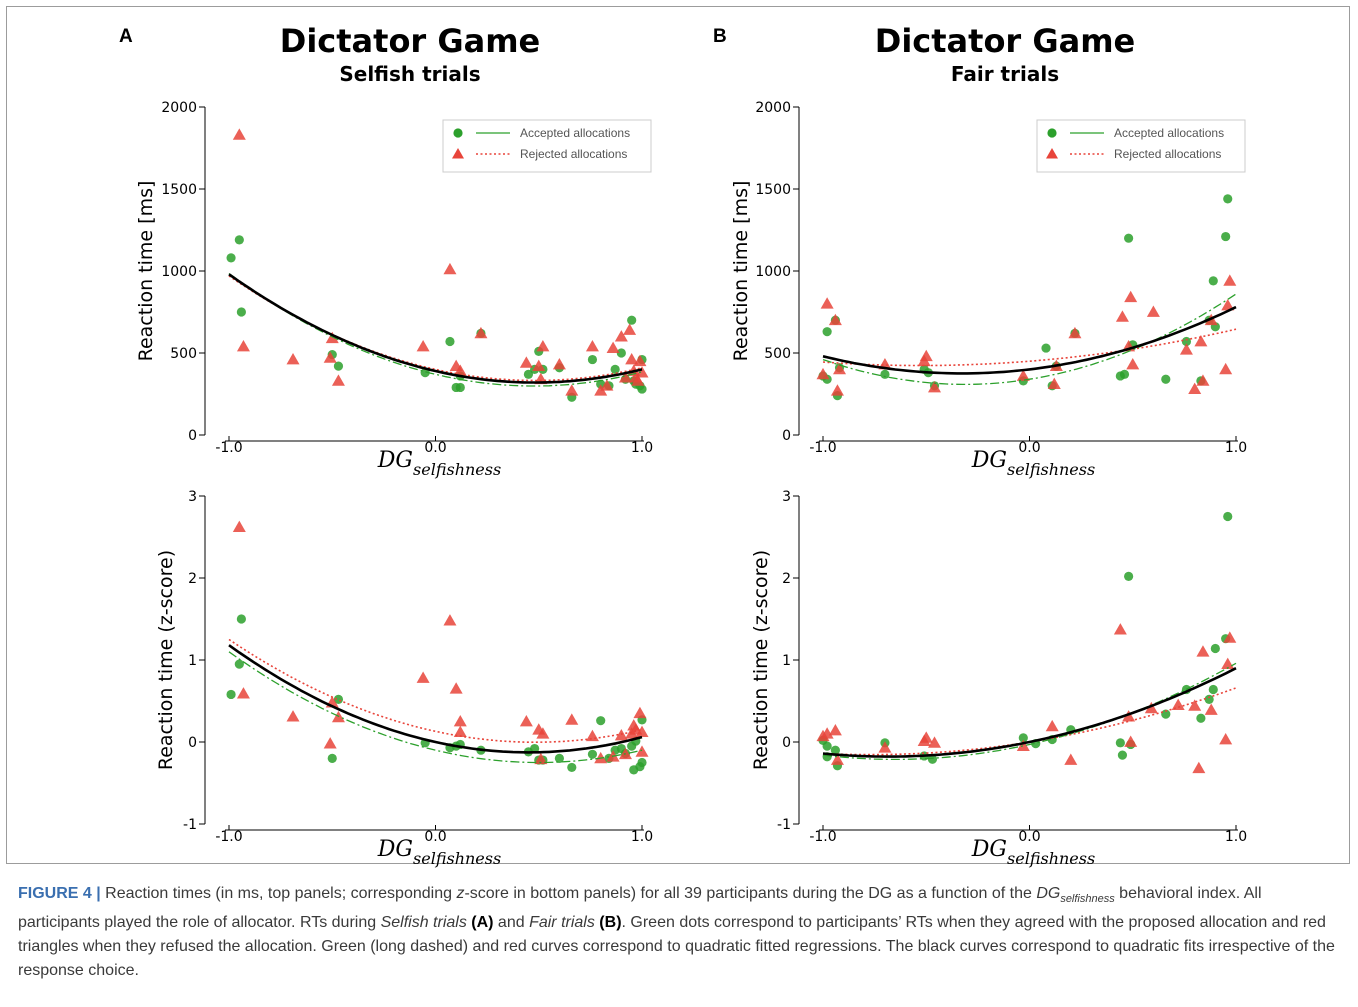 This screenshot has height=1007, width=1358. What do you see at coordinates (511, 923) in the screenshot?
I see `caption-and: and` at bounding box center [511, 923].